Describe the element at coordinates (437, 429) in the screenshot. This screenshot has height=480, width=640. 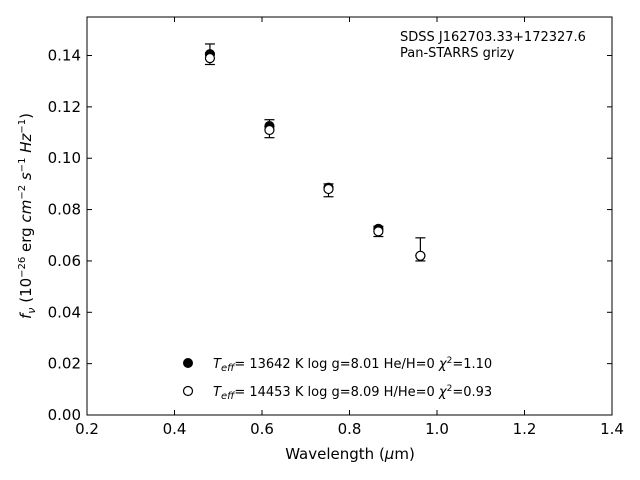
I see `x-tick-label: 1.0` at that location.